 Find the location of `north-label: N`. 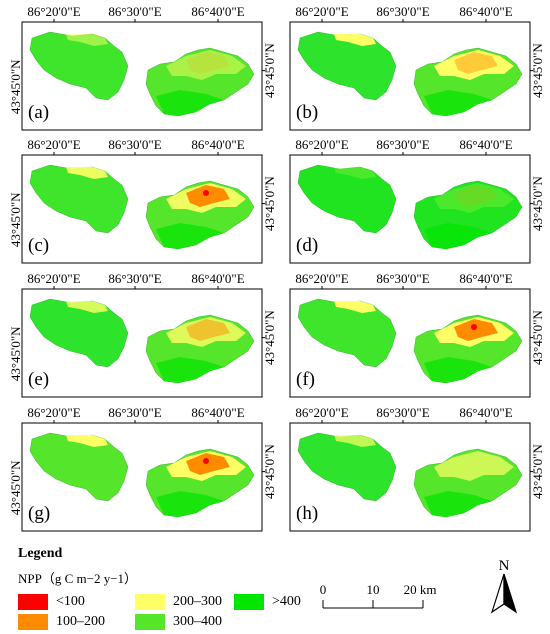

north-label: N is located at coordinates (504, 566).